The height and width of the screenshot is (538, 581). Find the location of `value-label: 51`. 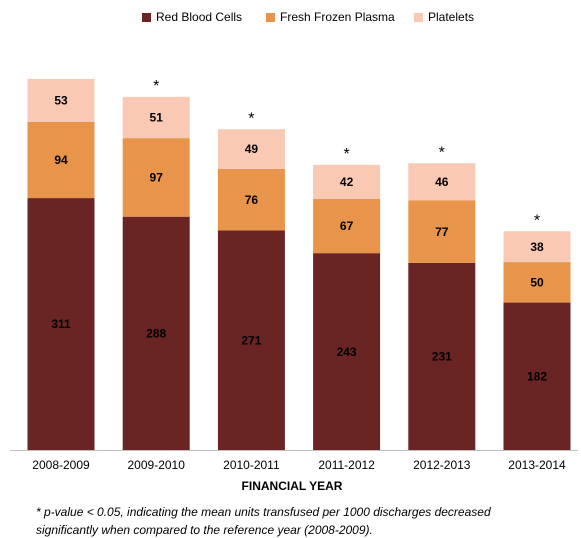

value-label: 51 is located at coordinates (157, 118).